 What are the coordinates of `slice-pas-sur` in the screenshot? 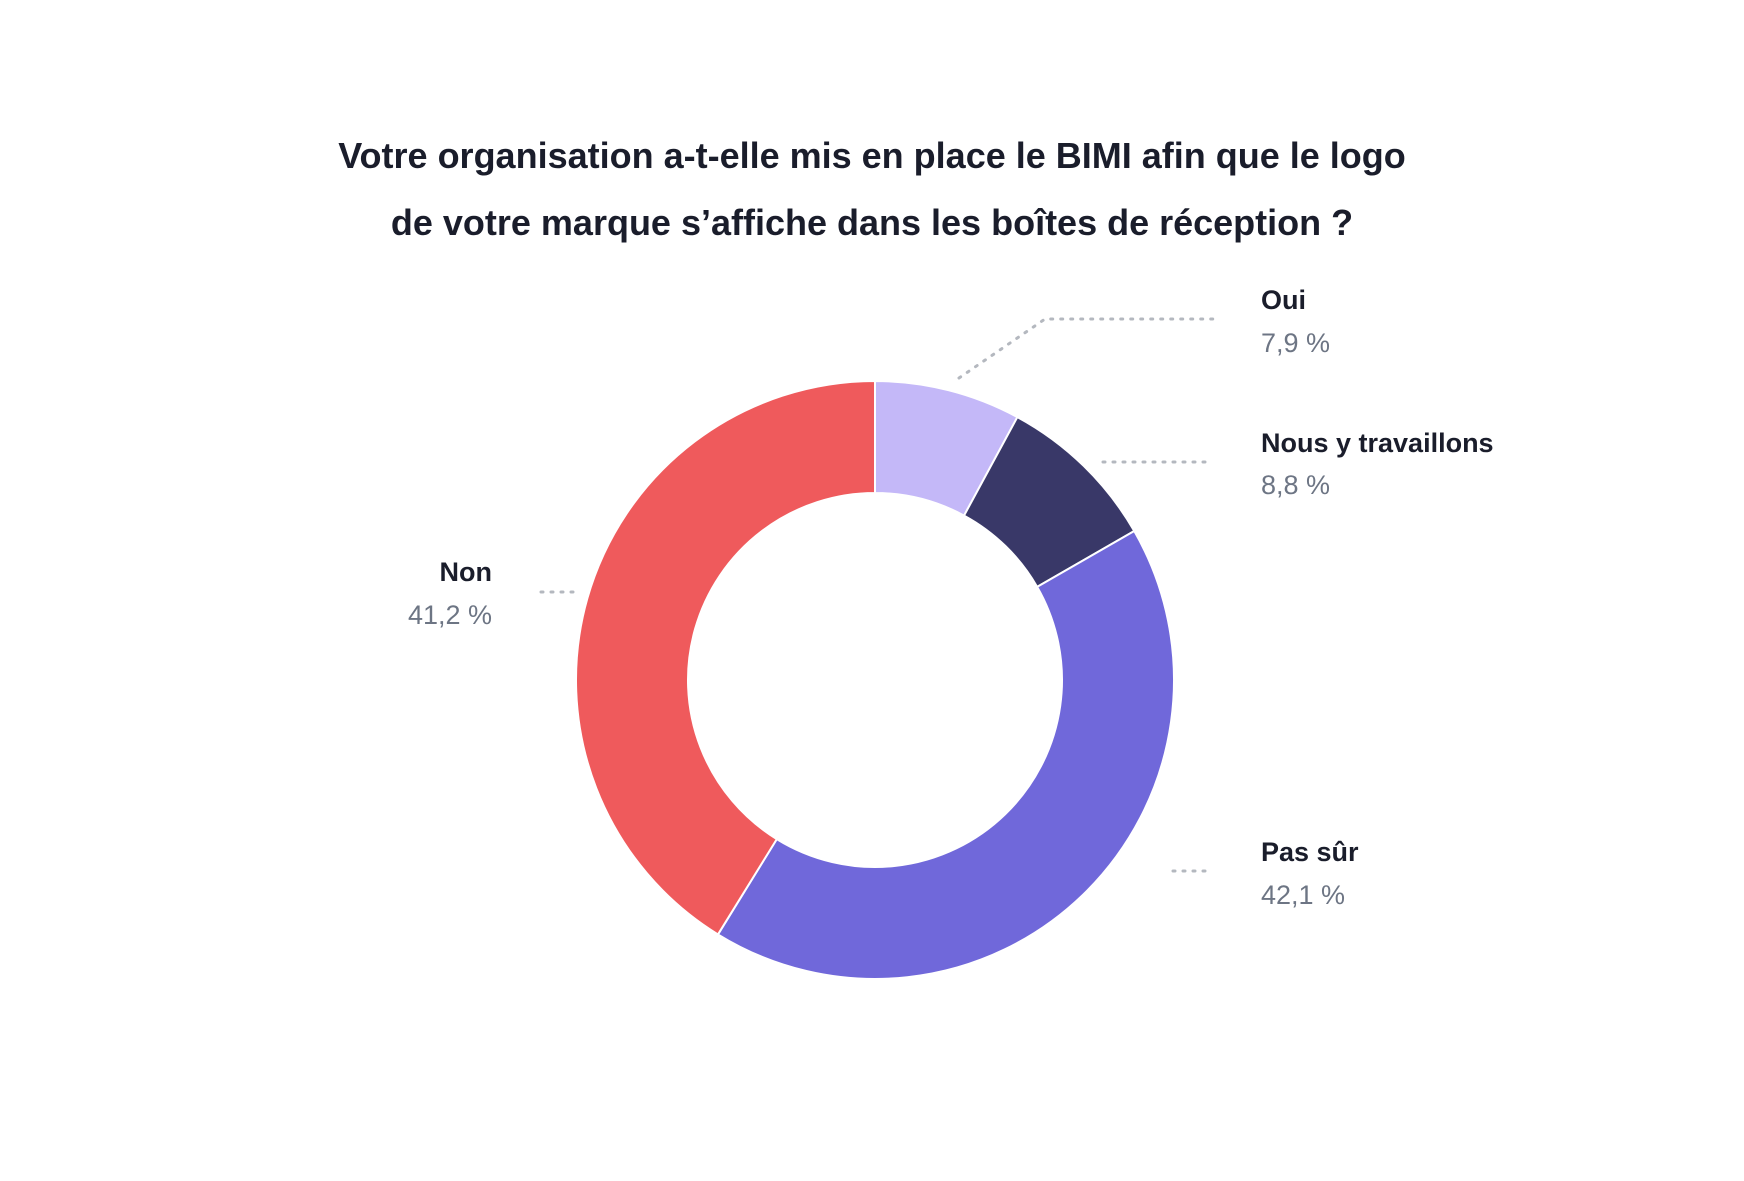 It's located at (945, 754).